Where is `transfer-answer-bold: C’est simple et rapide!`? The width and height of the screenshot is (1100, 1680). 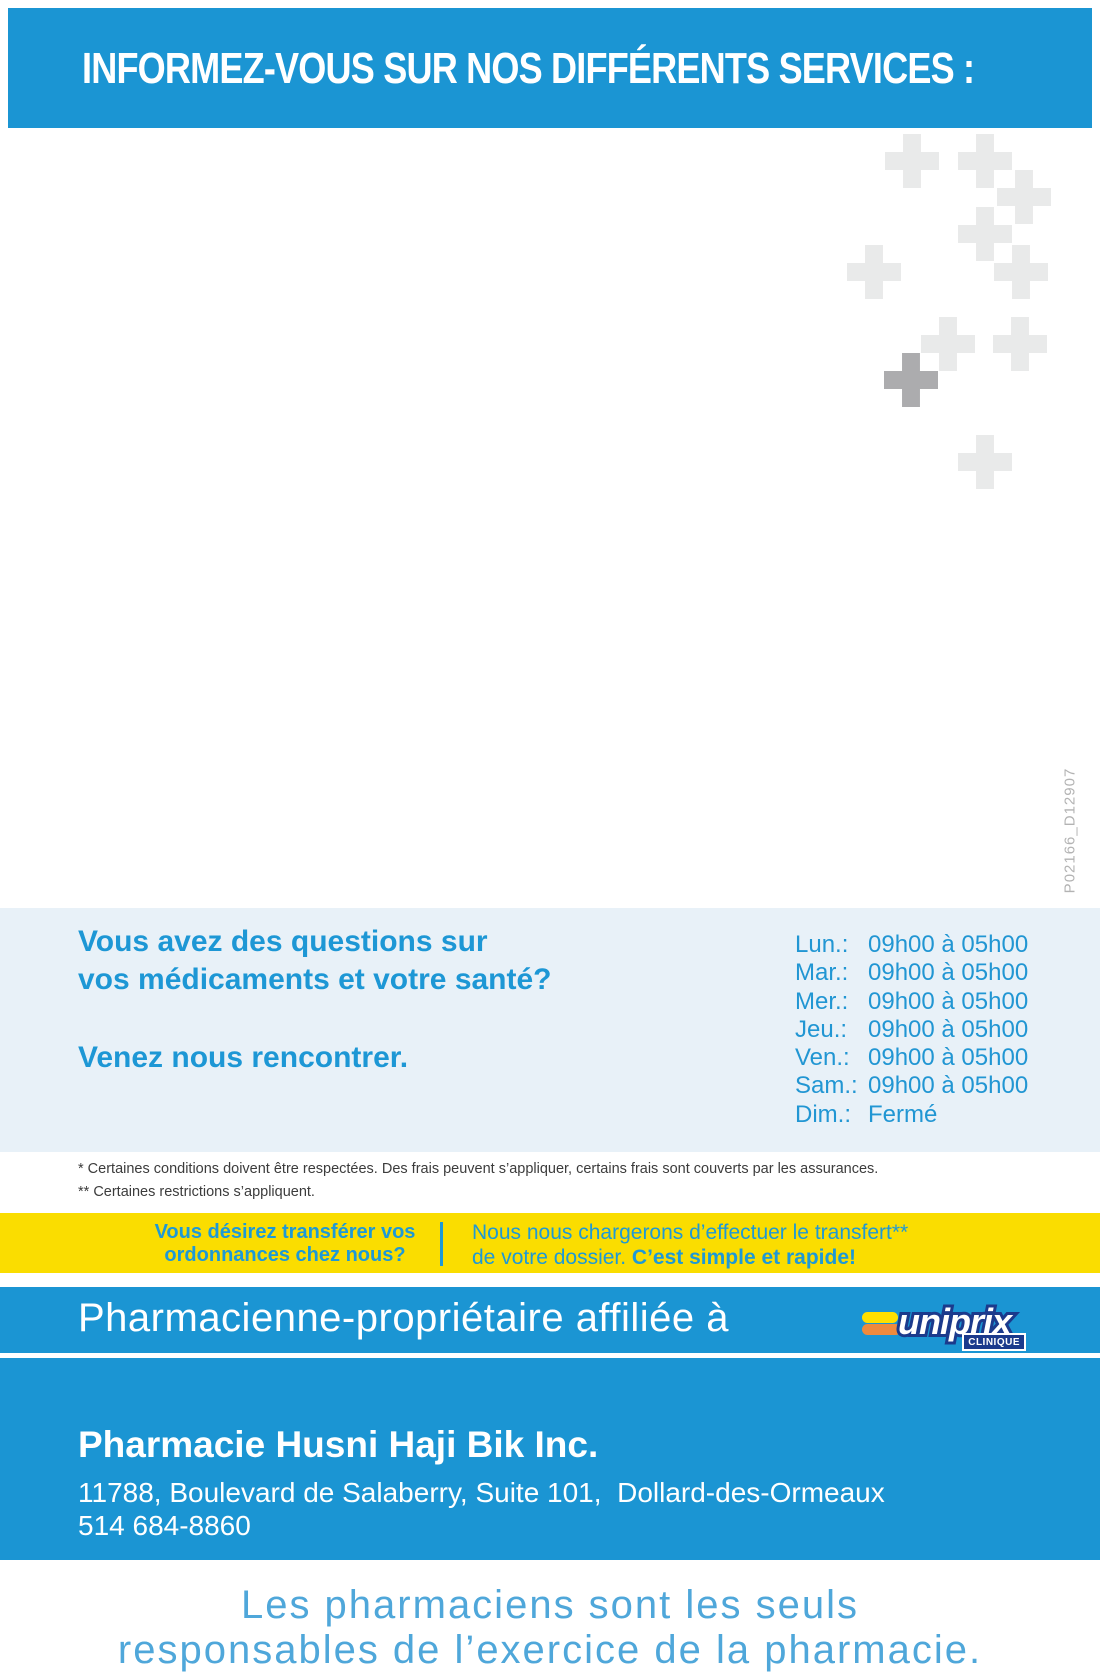 transfer-answer-bold: C’est simple et rapide! is located at coordinates (743, 1257).